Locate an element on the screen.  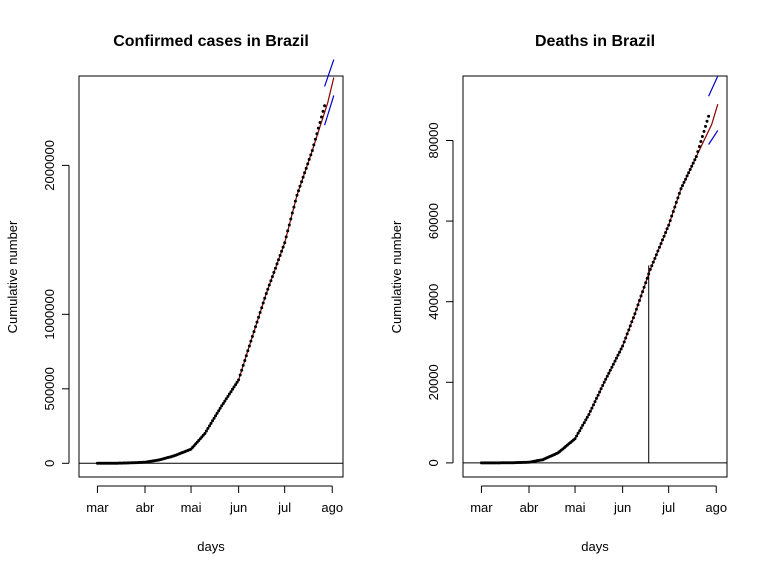
x-tick-label: abr is located at coordinates (529, 507).